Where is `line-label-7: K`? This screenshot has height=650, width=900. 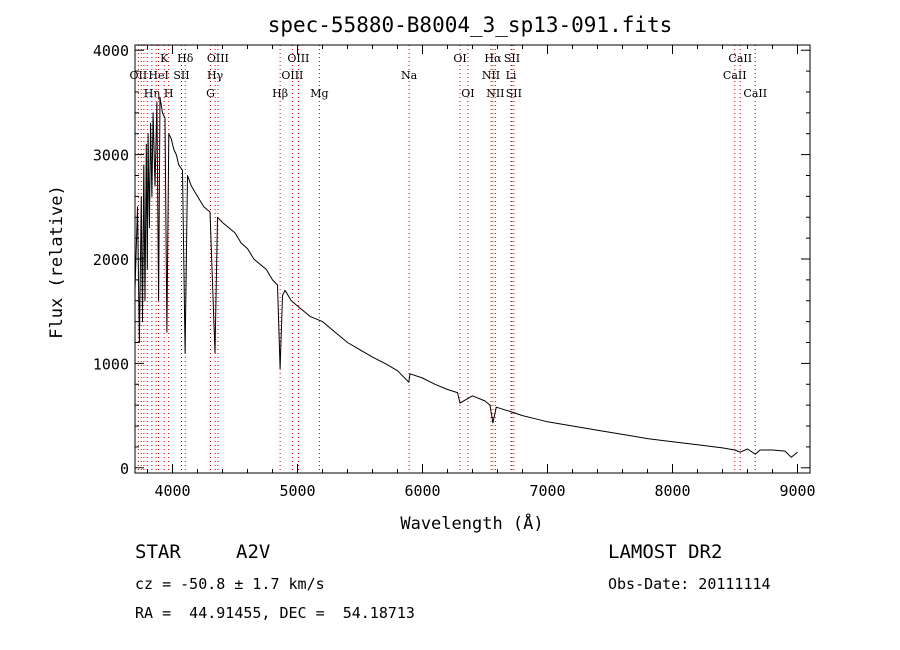
line-label-7: K is located at coordinates (164, 58).